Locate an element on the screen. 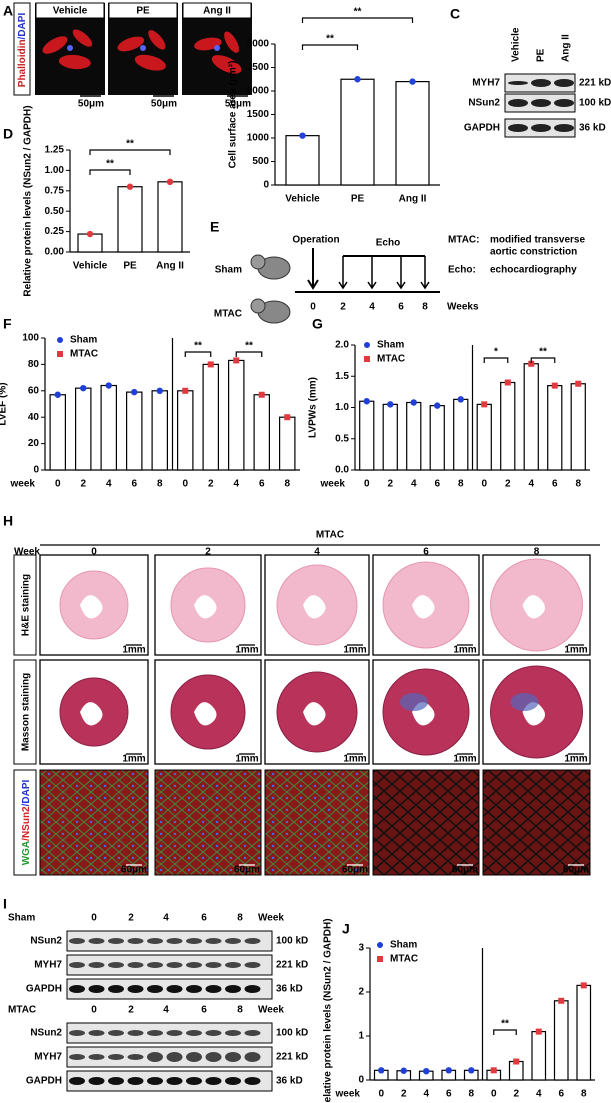 This screenshot has width=611, height=1103. week-label: 2 is located at coordinates (131, 918).